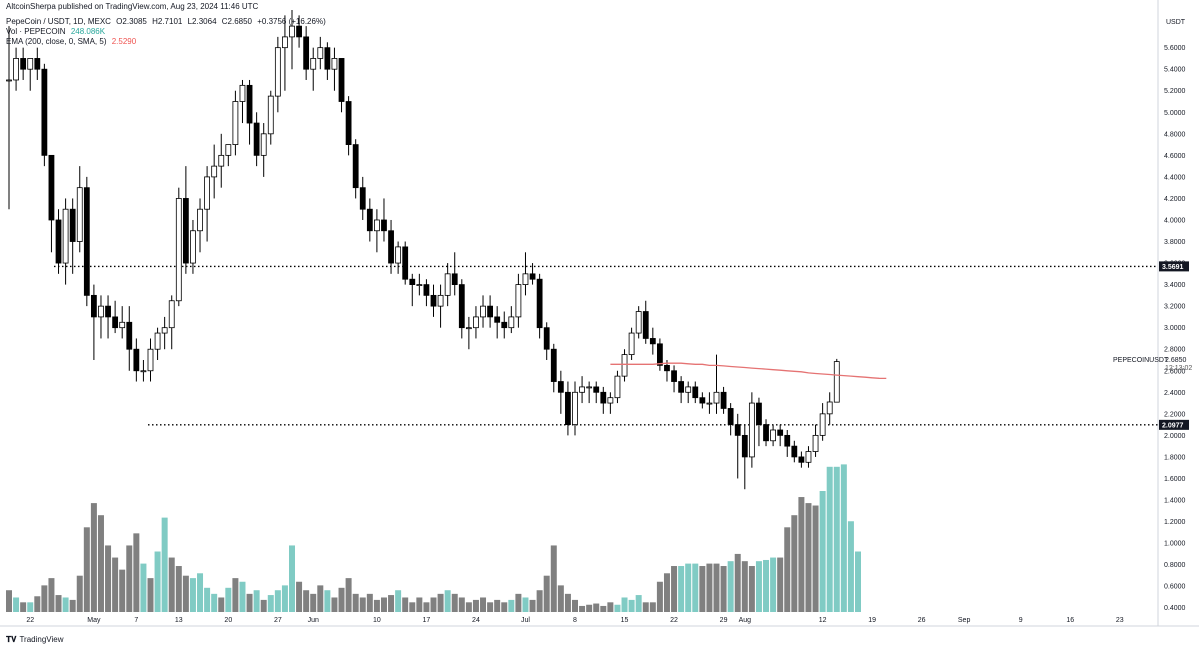 Image resolution: width=1199 pixels, height=648 pixels. I want to click on level-price-label: 2.0977, so click(1173, 425).